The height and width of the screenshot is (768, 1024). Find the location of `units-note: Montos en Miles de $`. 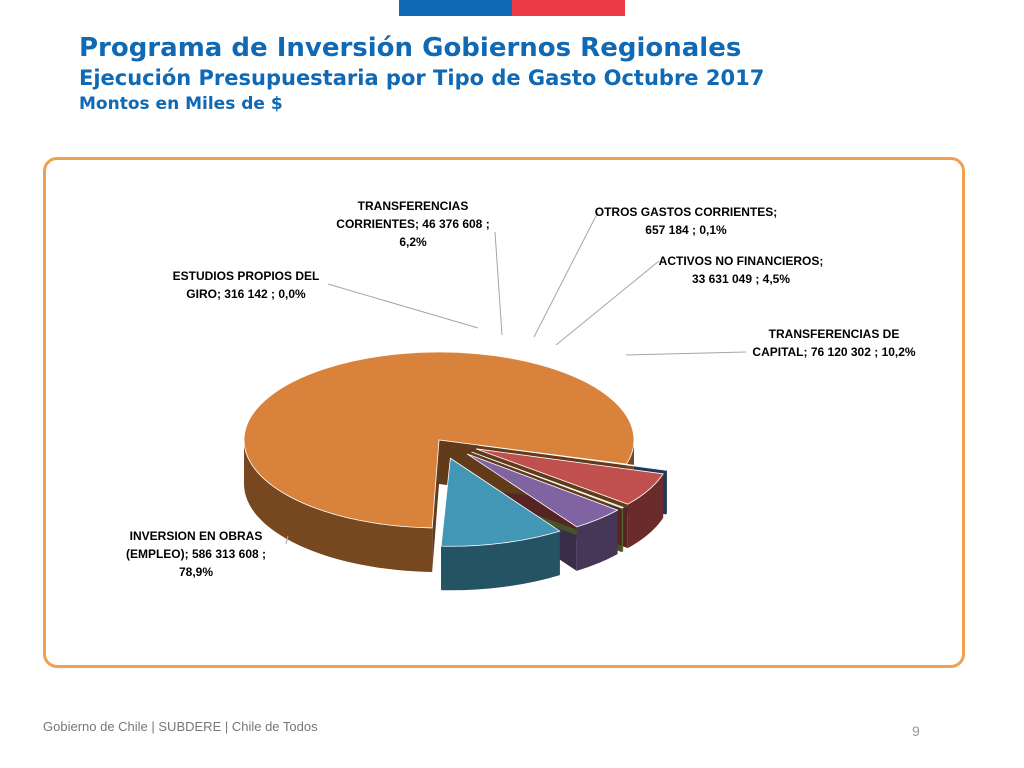

units-note: Montos en Miles de $ is located at coordinates (181, 104).